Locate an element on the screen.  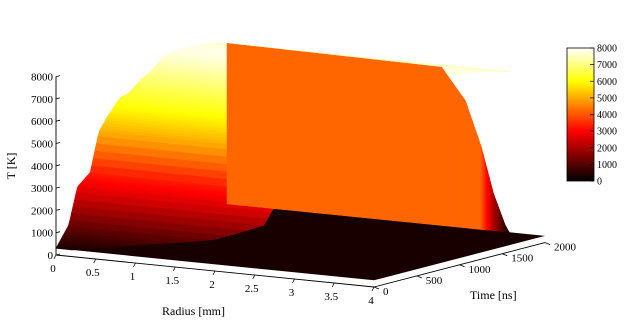
colorbar-tick-label: 7000 is located at coordinates (607, 65).